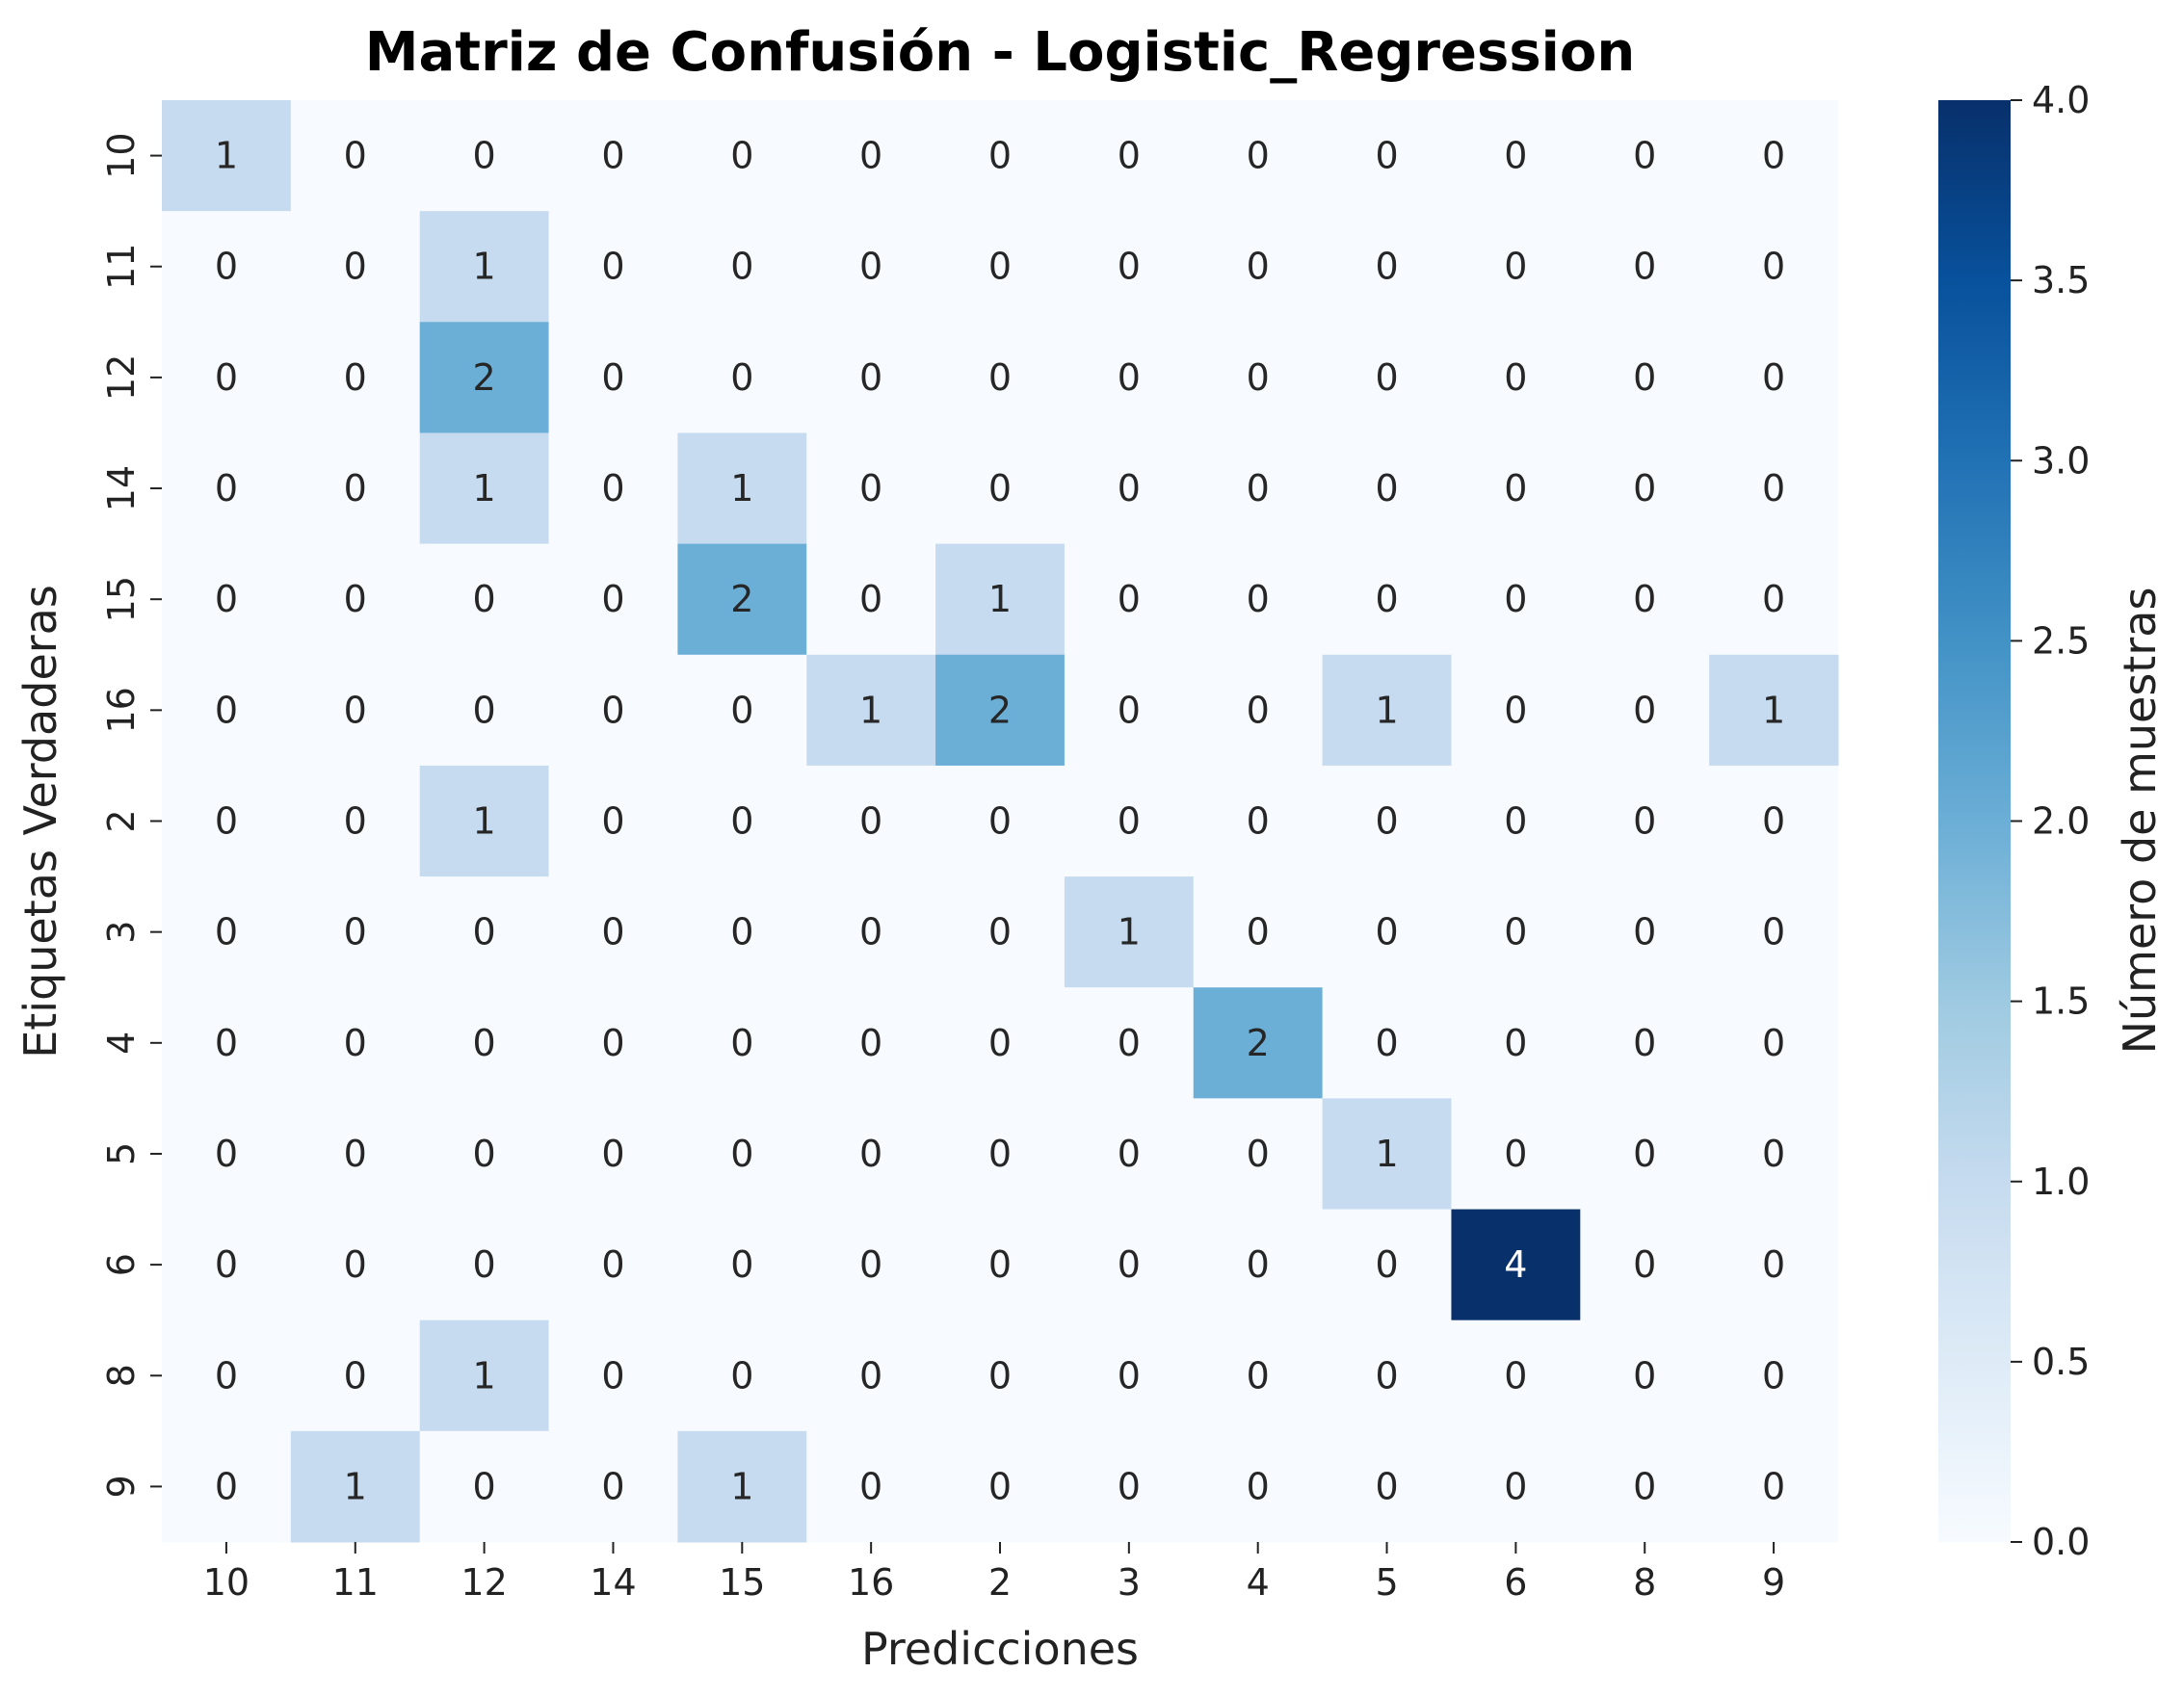  What do you see at coordinates (613, 1583) in the screenshot?
I see `x-tick-label: 14` at bounding box center [613, 1583].